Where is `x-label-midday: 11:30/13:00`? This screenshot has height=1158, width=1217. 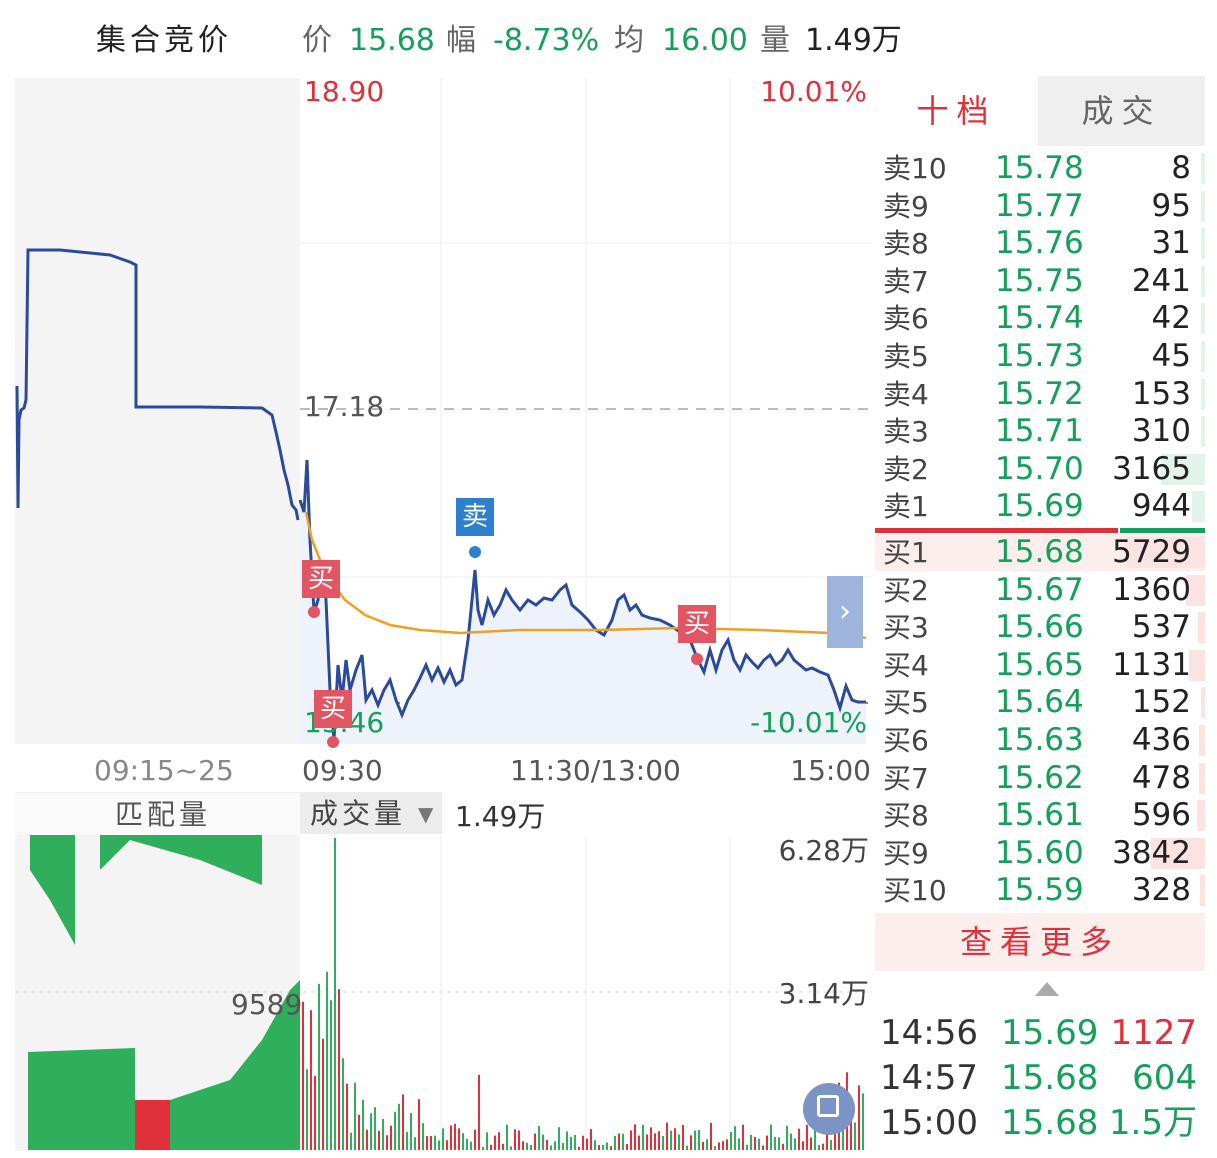 x-label-midday: 11:30/13:00 is located at coordinates (595, 770).